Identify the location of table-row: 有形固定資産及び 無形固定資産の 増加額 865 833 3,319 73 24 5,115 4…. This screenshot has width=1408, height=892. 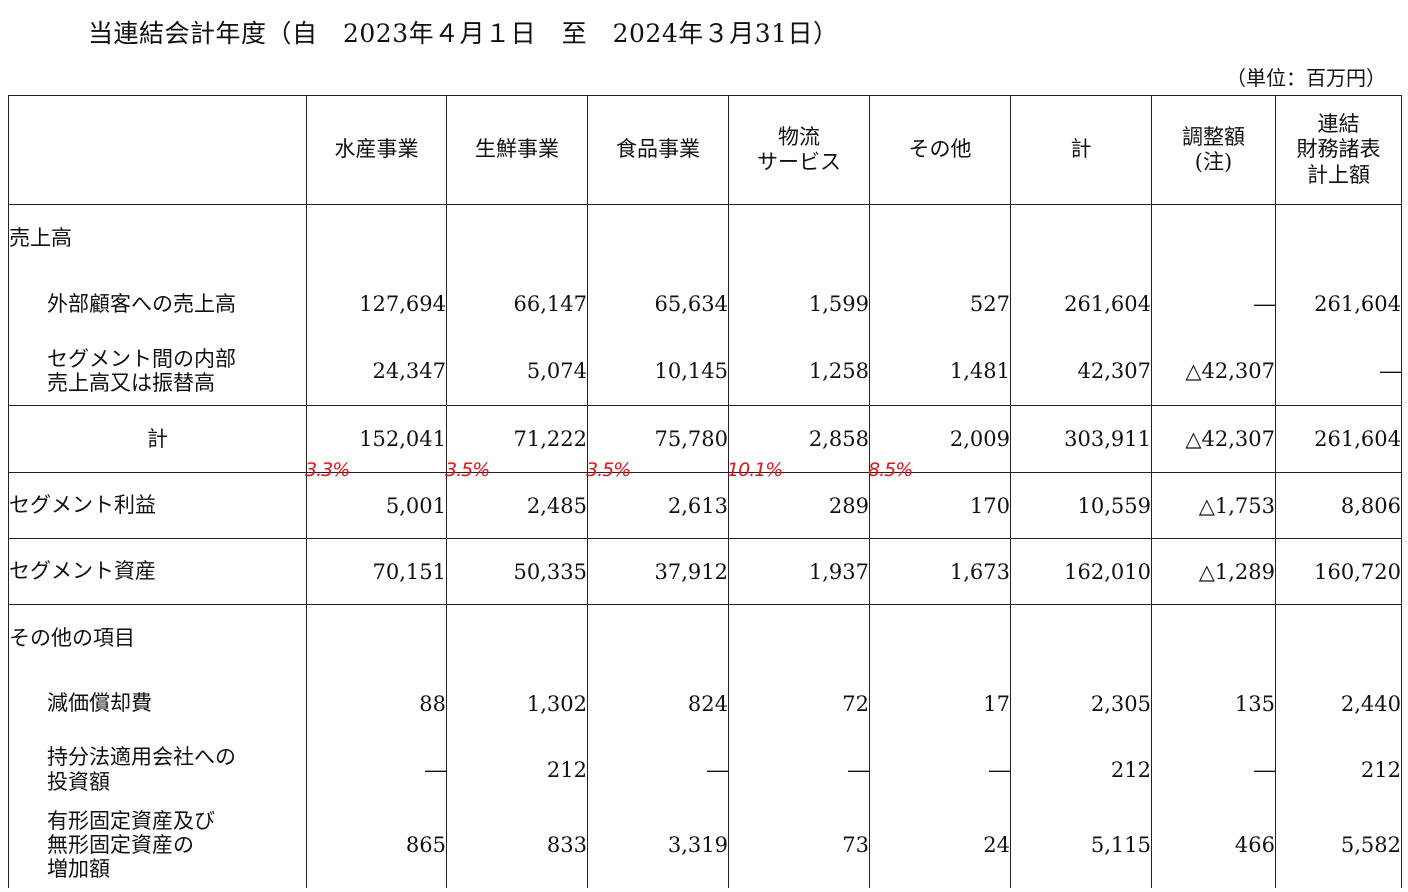
(705, 845).